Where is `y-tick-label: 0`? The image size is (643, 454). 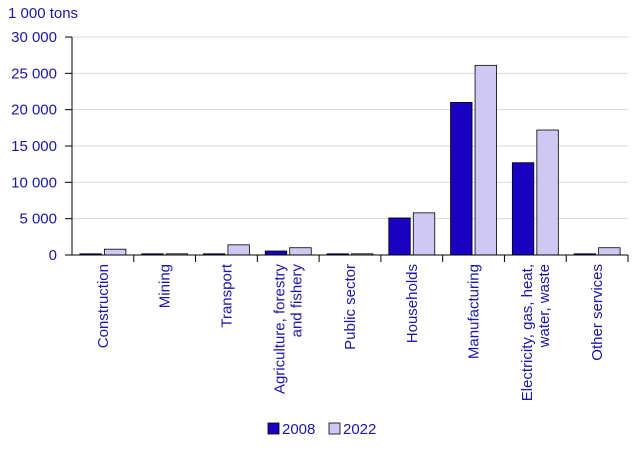
y-tick-label: 0 is located at coordinates (53, 255).